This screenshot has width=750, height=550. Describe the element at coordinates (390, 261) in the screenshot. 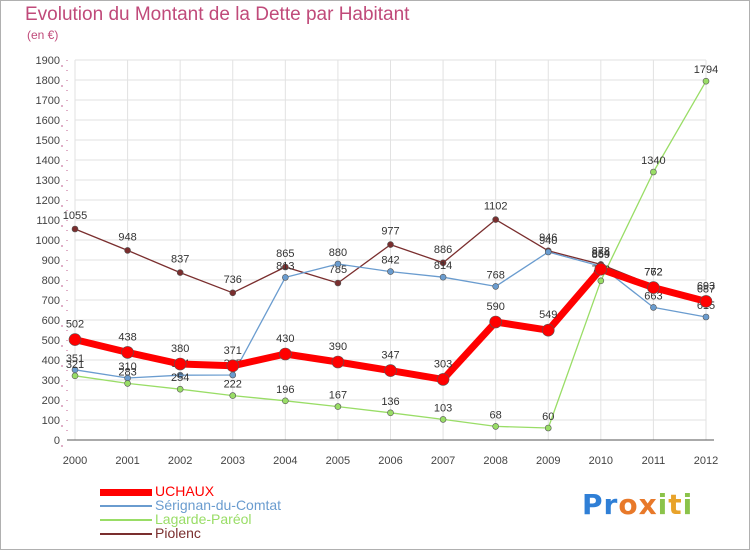

I see `data-label-serignan-du-comtat: 842` at that location.